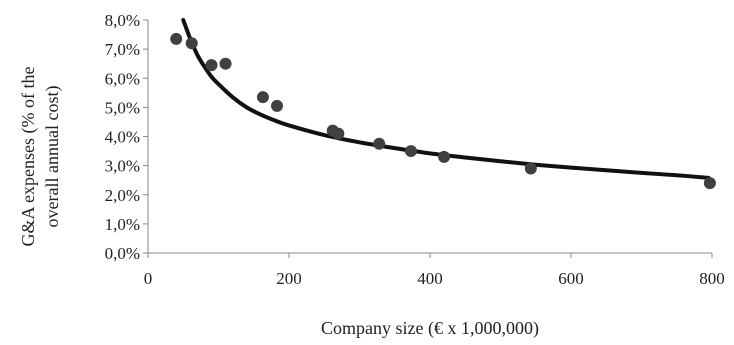  What do you see at coordinates (148, 278) in the screenshot?
I see `x-tick-label: 0` at bounding box center [148, 278].